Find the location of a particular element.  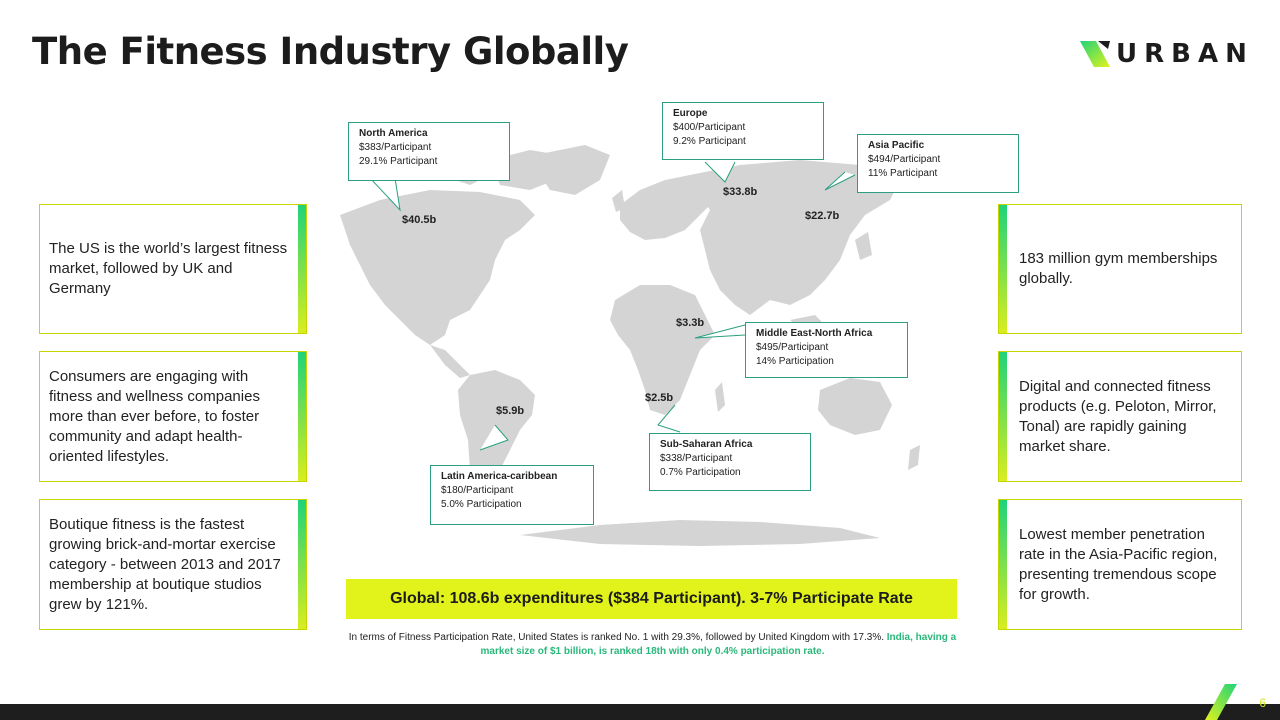

page-number: 6 is located at coordinates (1262, 703).